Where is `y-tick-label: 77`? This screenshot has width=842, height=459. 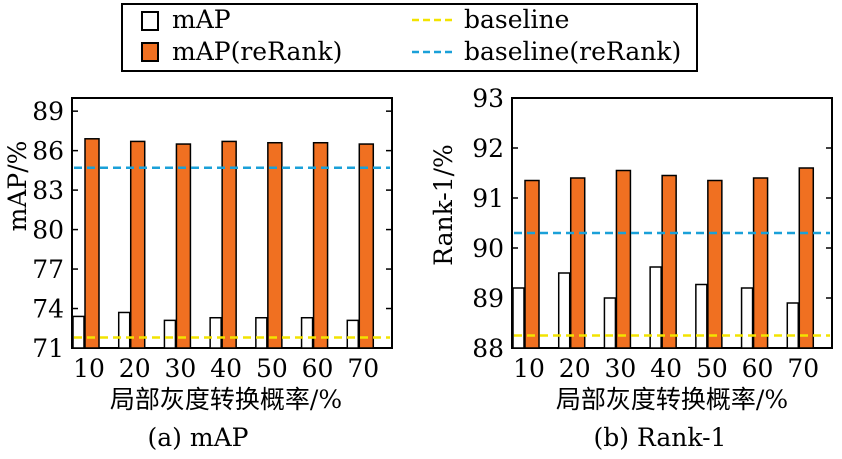
y-tick-label: 77 is located at coordinates (48, 269).